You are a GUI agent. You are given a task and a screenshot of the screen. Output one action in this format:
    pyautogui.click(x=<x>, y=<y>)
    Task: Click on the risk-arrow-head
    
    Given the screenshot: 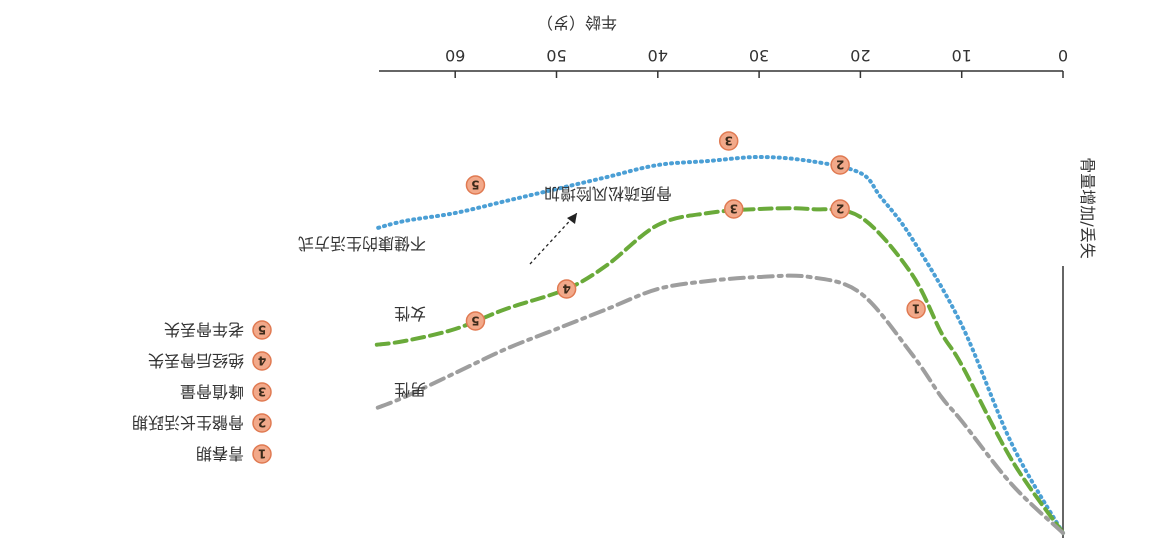 What is the action you would take?
    pyautogui.click(x=572, y=218)
    